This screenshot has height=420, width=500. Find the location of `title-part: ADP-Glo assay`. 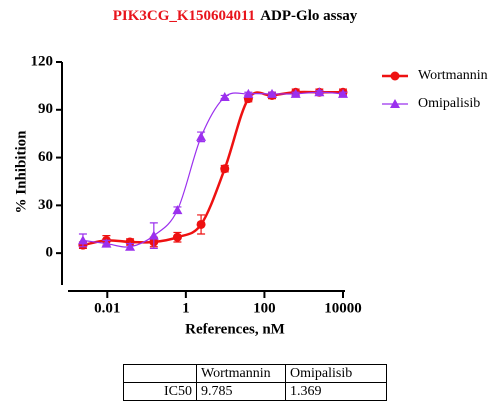

title-part: ADP-Glo assay is located at coordinates (309, 16).